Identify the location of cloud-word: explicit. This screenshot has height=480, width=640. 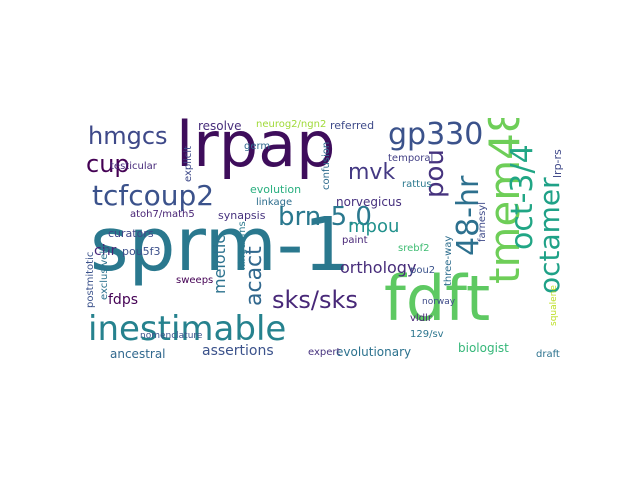
(188, 164).